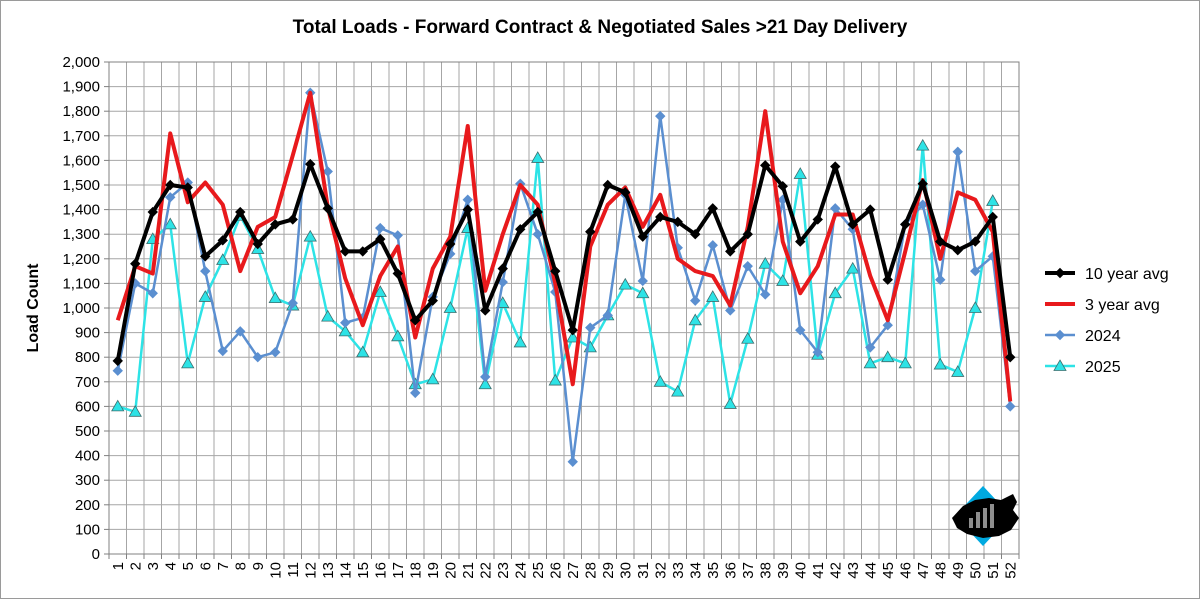 The width and height of the screenshot is (1200, 599). Describe the element at coordinates (1060, 273) in the screenshot. I see `legend-marker-10-year-avg` at that location.